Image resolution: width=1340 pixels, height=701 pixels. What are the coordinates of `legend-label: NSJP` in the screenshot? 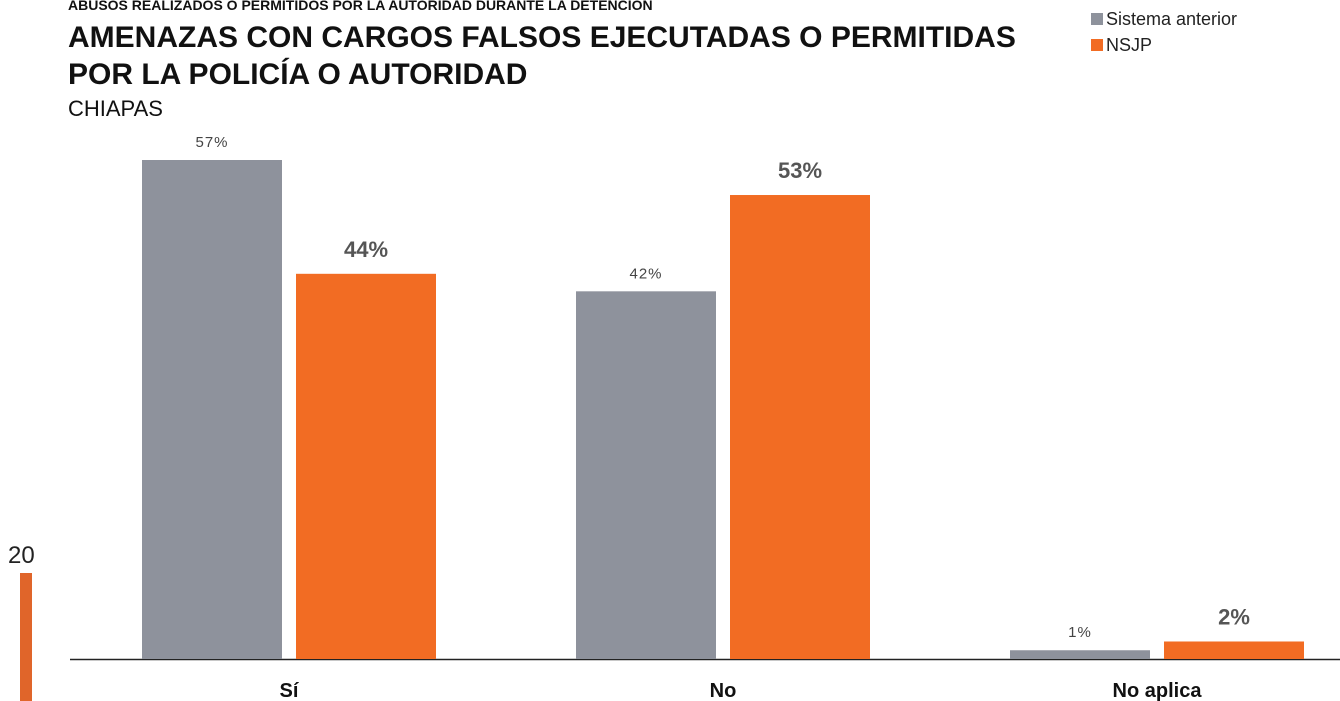 It's located at (1129, 45).